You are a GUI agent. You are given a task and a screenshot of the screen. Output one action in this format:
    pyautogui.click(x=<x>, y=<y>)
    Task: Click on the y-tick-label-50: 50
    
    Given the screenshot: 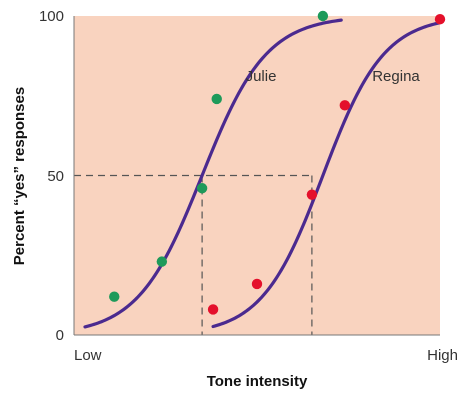 What is the action you would take?
    pyautogui.click(x=55, y=176)
    